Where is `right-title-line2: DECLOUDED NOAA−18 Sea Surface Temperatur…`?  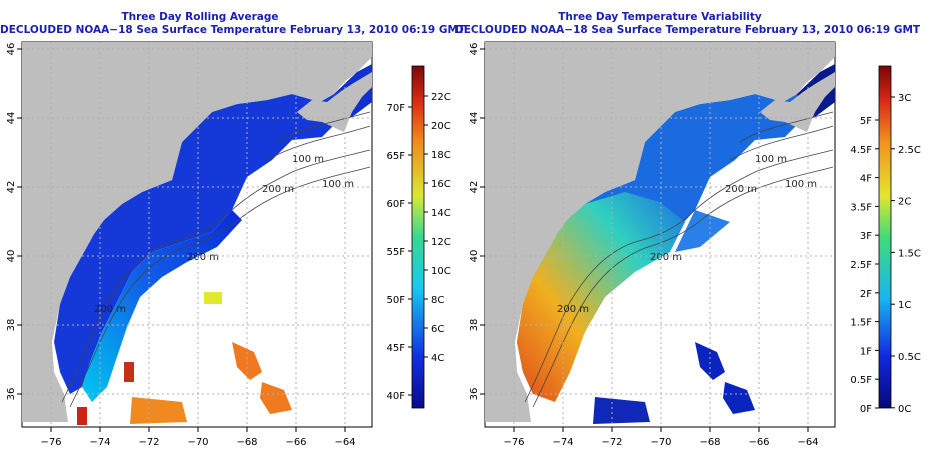
right-title-line2: DECLOUDED NOAA−18 Sea Surface Temperatur… is located at coordinates (688, 30).